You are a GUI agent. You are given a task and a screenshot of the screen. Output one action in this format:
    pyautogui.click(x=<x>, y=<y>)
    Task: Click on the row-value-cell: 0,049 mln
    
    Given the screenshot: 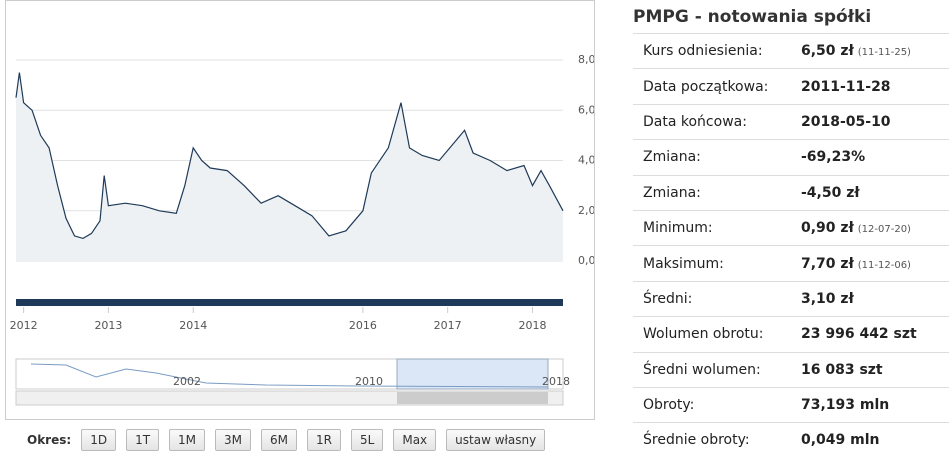 What is the action you would take?
    pyautogui.click(x=875, y=440)
    